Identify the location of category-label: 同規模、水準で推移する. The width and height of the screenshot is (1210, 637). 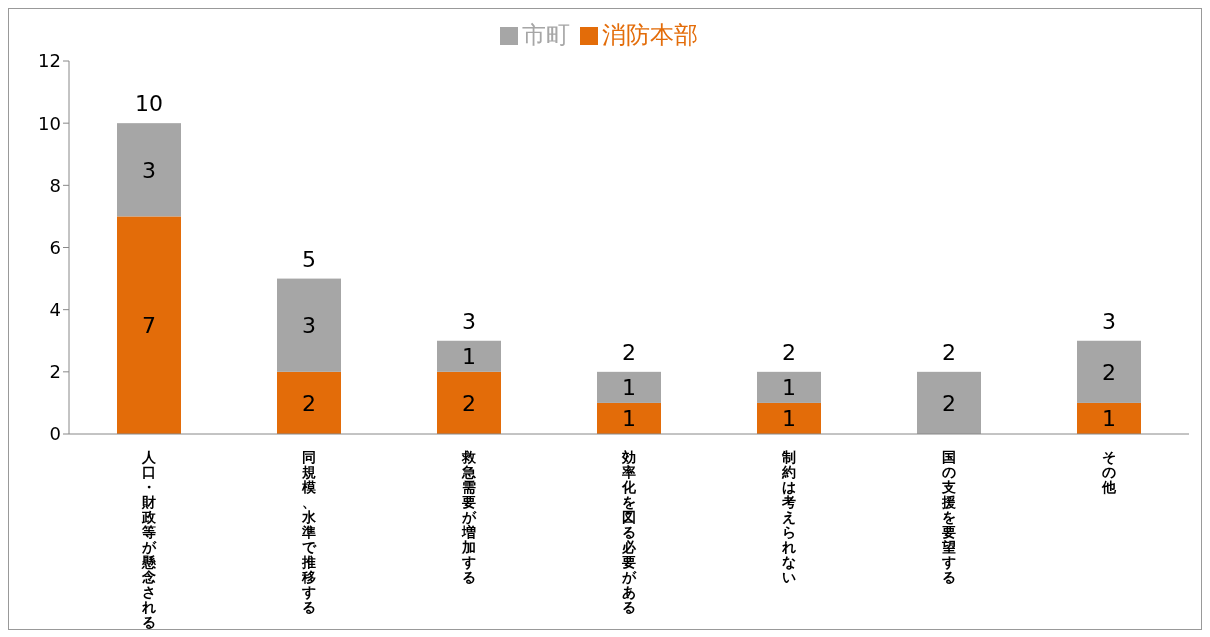
(309, 532).